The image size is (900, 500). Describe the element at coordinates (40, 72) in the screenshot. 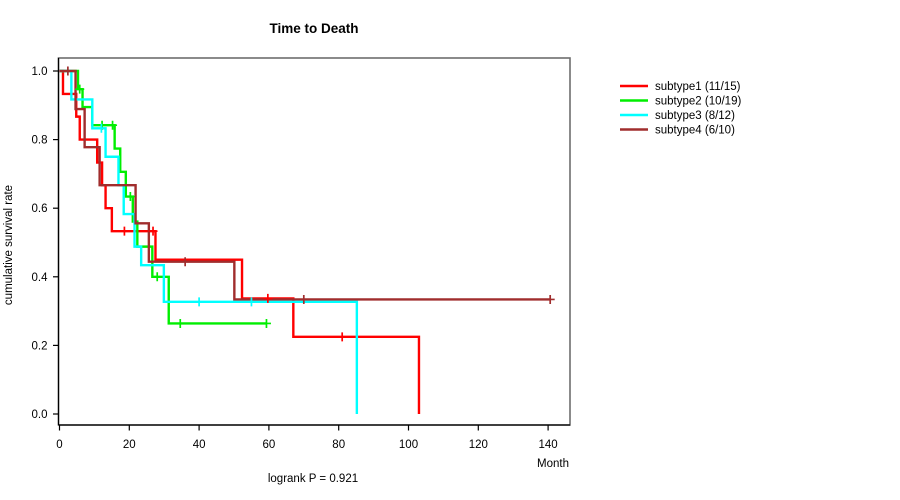

I see `y-tick-label: 1.0` at that location.